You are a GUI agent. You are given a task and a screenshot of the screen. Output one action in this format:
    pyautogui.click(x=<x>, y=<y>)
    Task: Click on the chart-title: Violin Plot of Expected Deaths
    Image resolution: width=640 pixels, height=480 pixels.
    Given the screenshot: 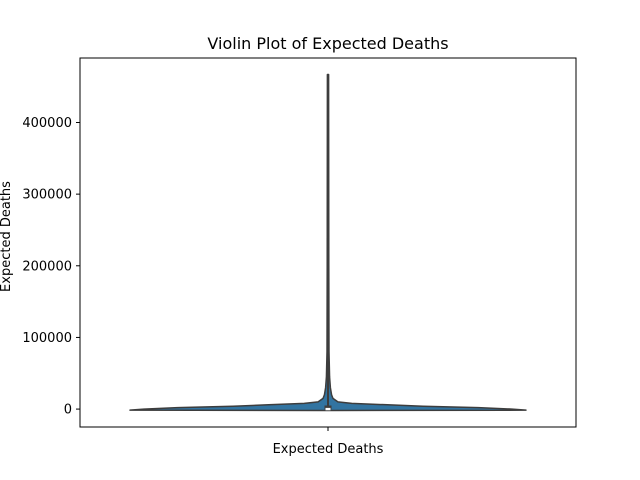 What is the action you would take?
    pyautogui.click(x=327, y=43)
    